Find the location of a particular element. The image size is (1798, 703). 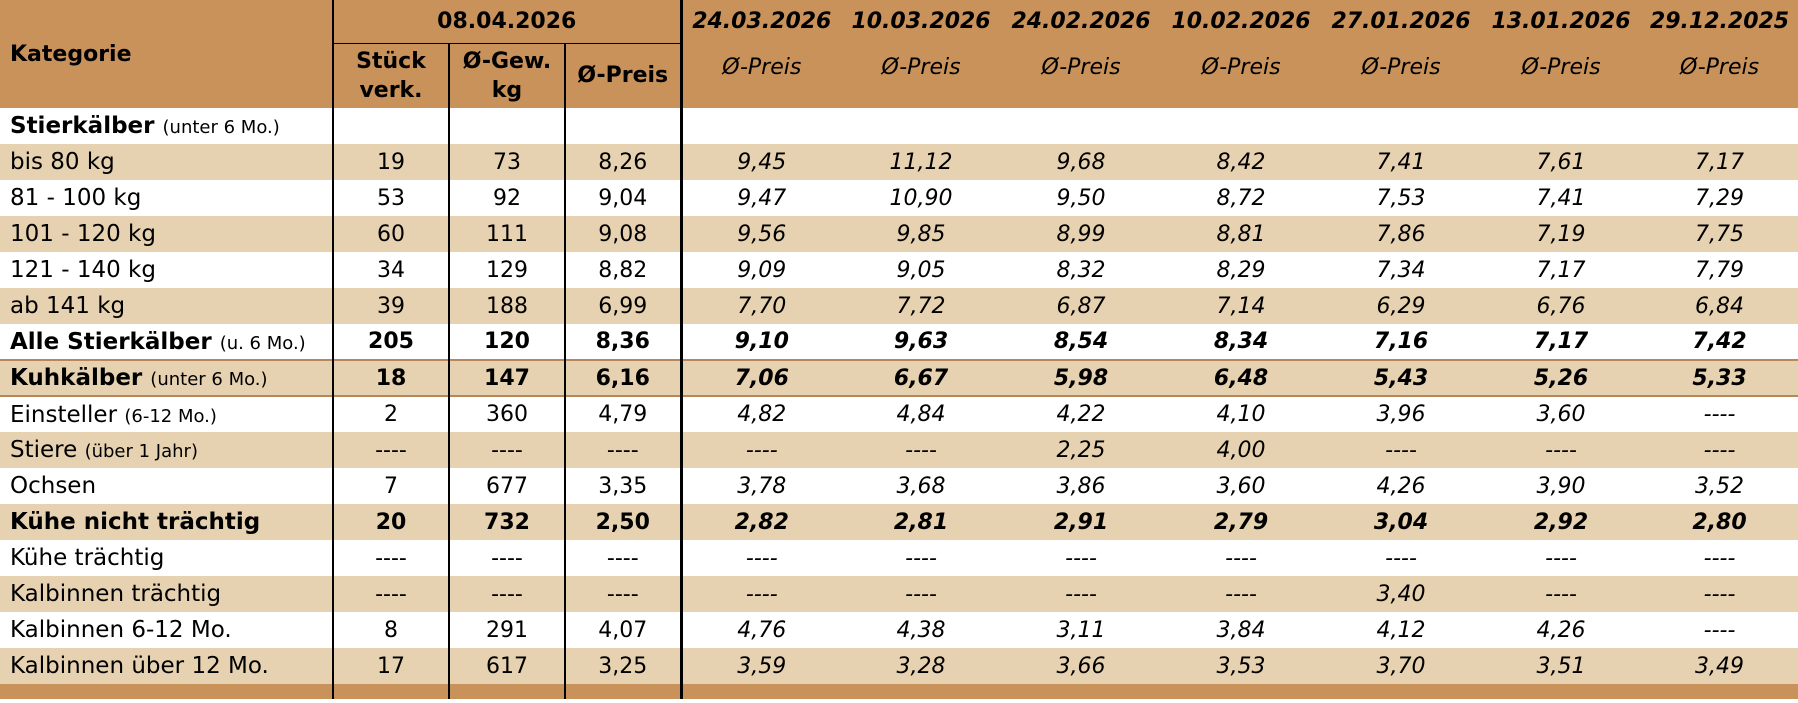

gewicht-cell: 120 is located at coordinates (506, 342).